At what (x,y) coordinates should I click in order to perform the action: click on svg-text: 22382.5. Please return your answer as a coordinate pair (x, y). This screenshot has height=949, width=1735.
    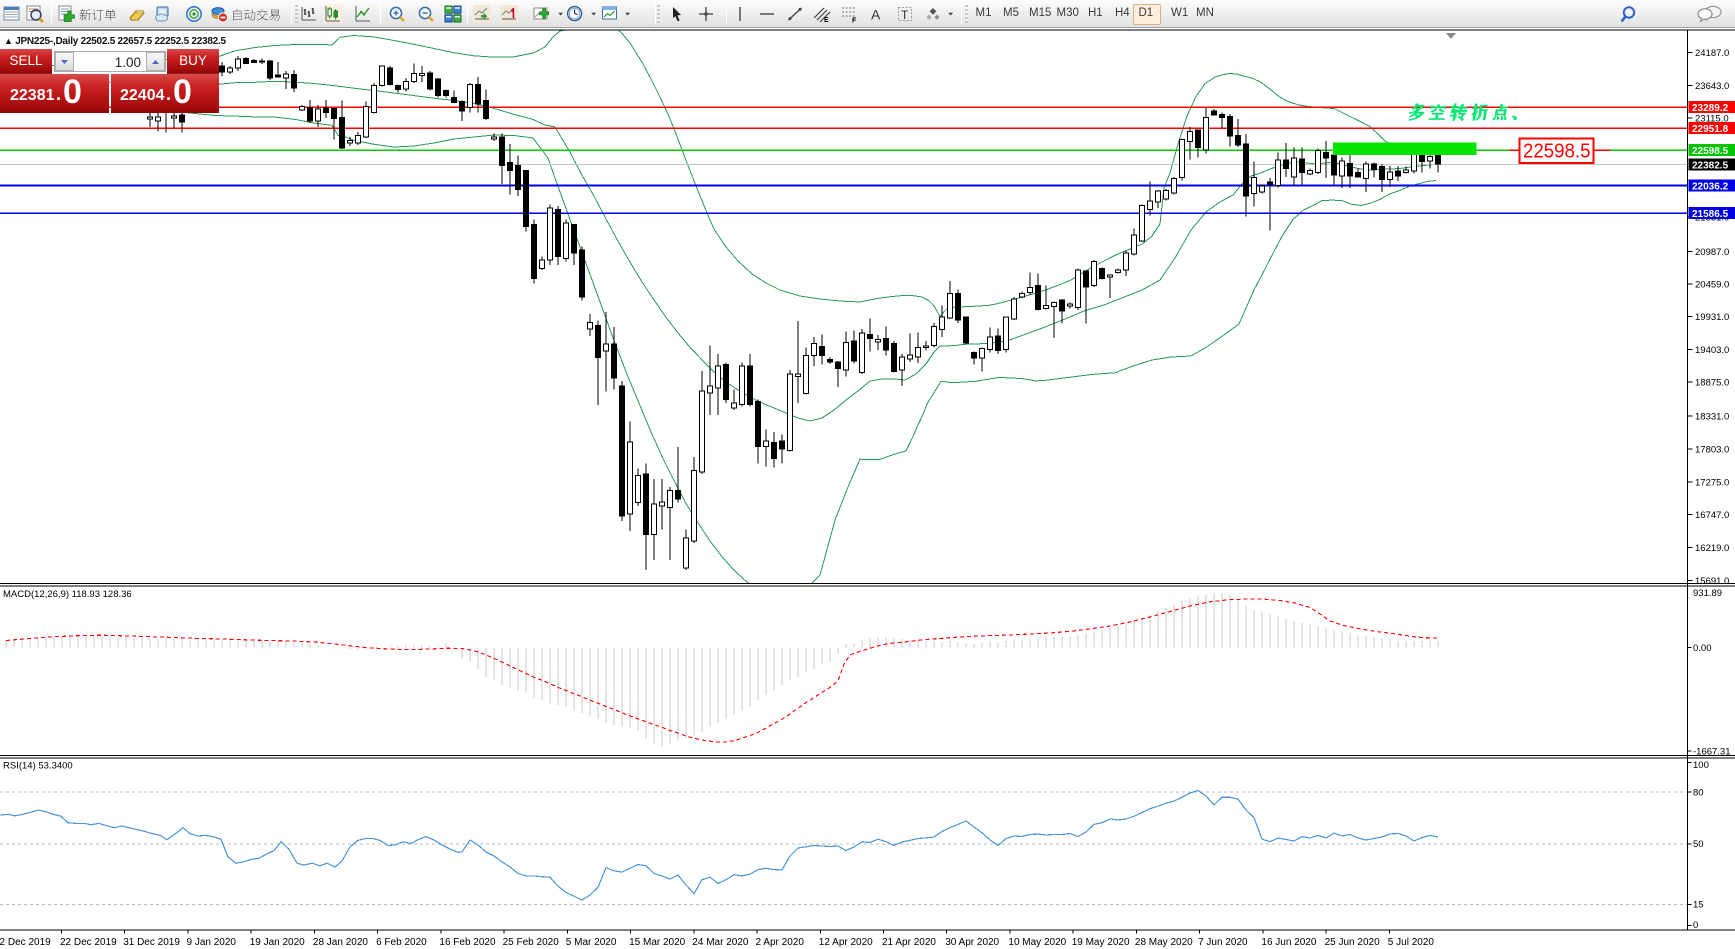
    Looking at the image, I should click on (1710, 165).